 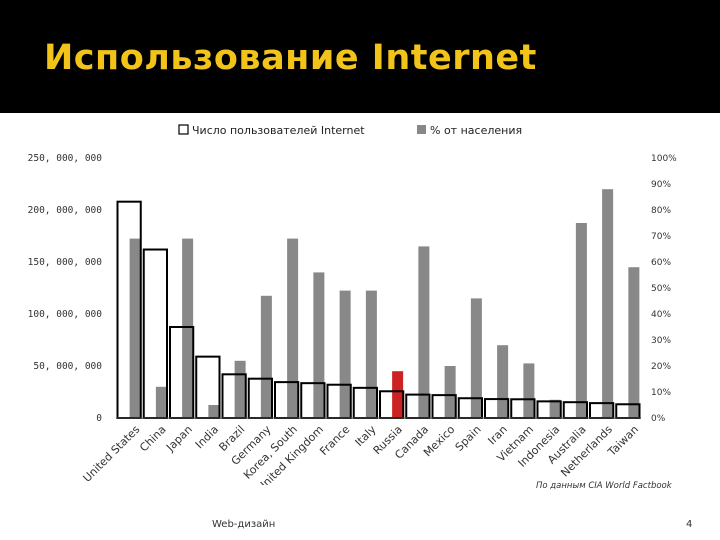 What do you see at coordinates (65, 262) in the screenshot?
I see `left-axis-tick-label: 150, 000, 000` at bounding box center [65, 262].